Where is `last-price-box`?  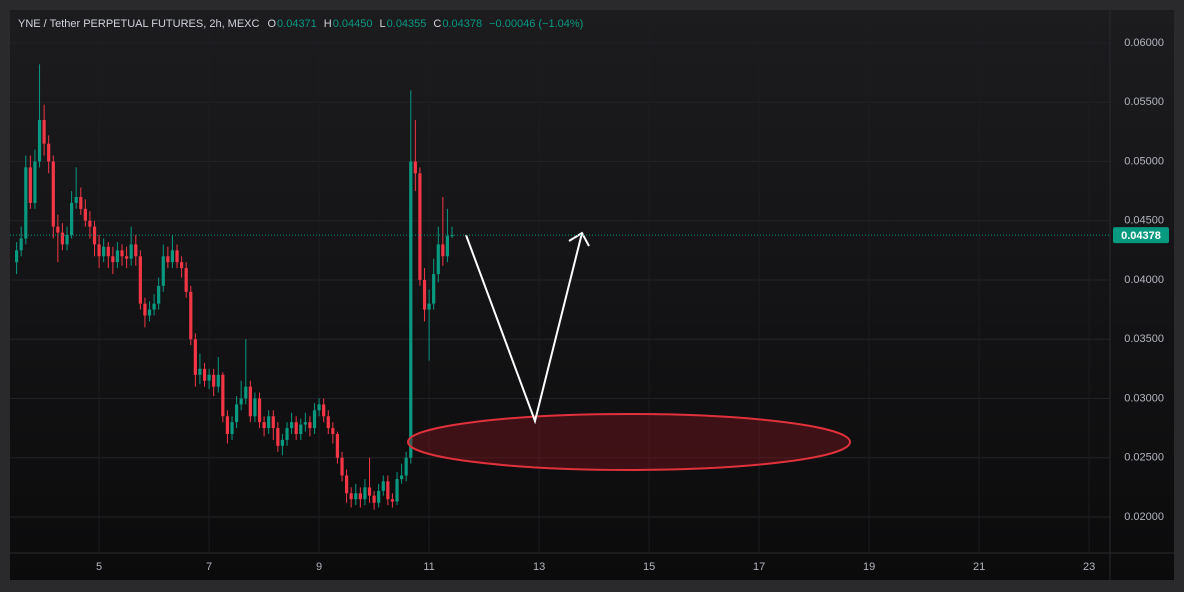
last-price-box is located at coordinates (1141, 235).